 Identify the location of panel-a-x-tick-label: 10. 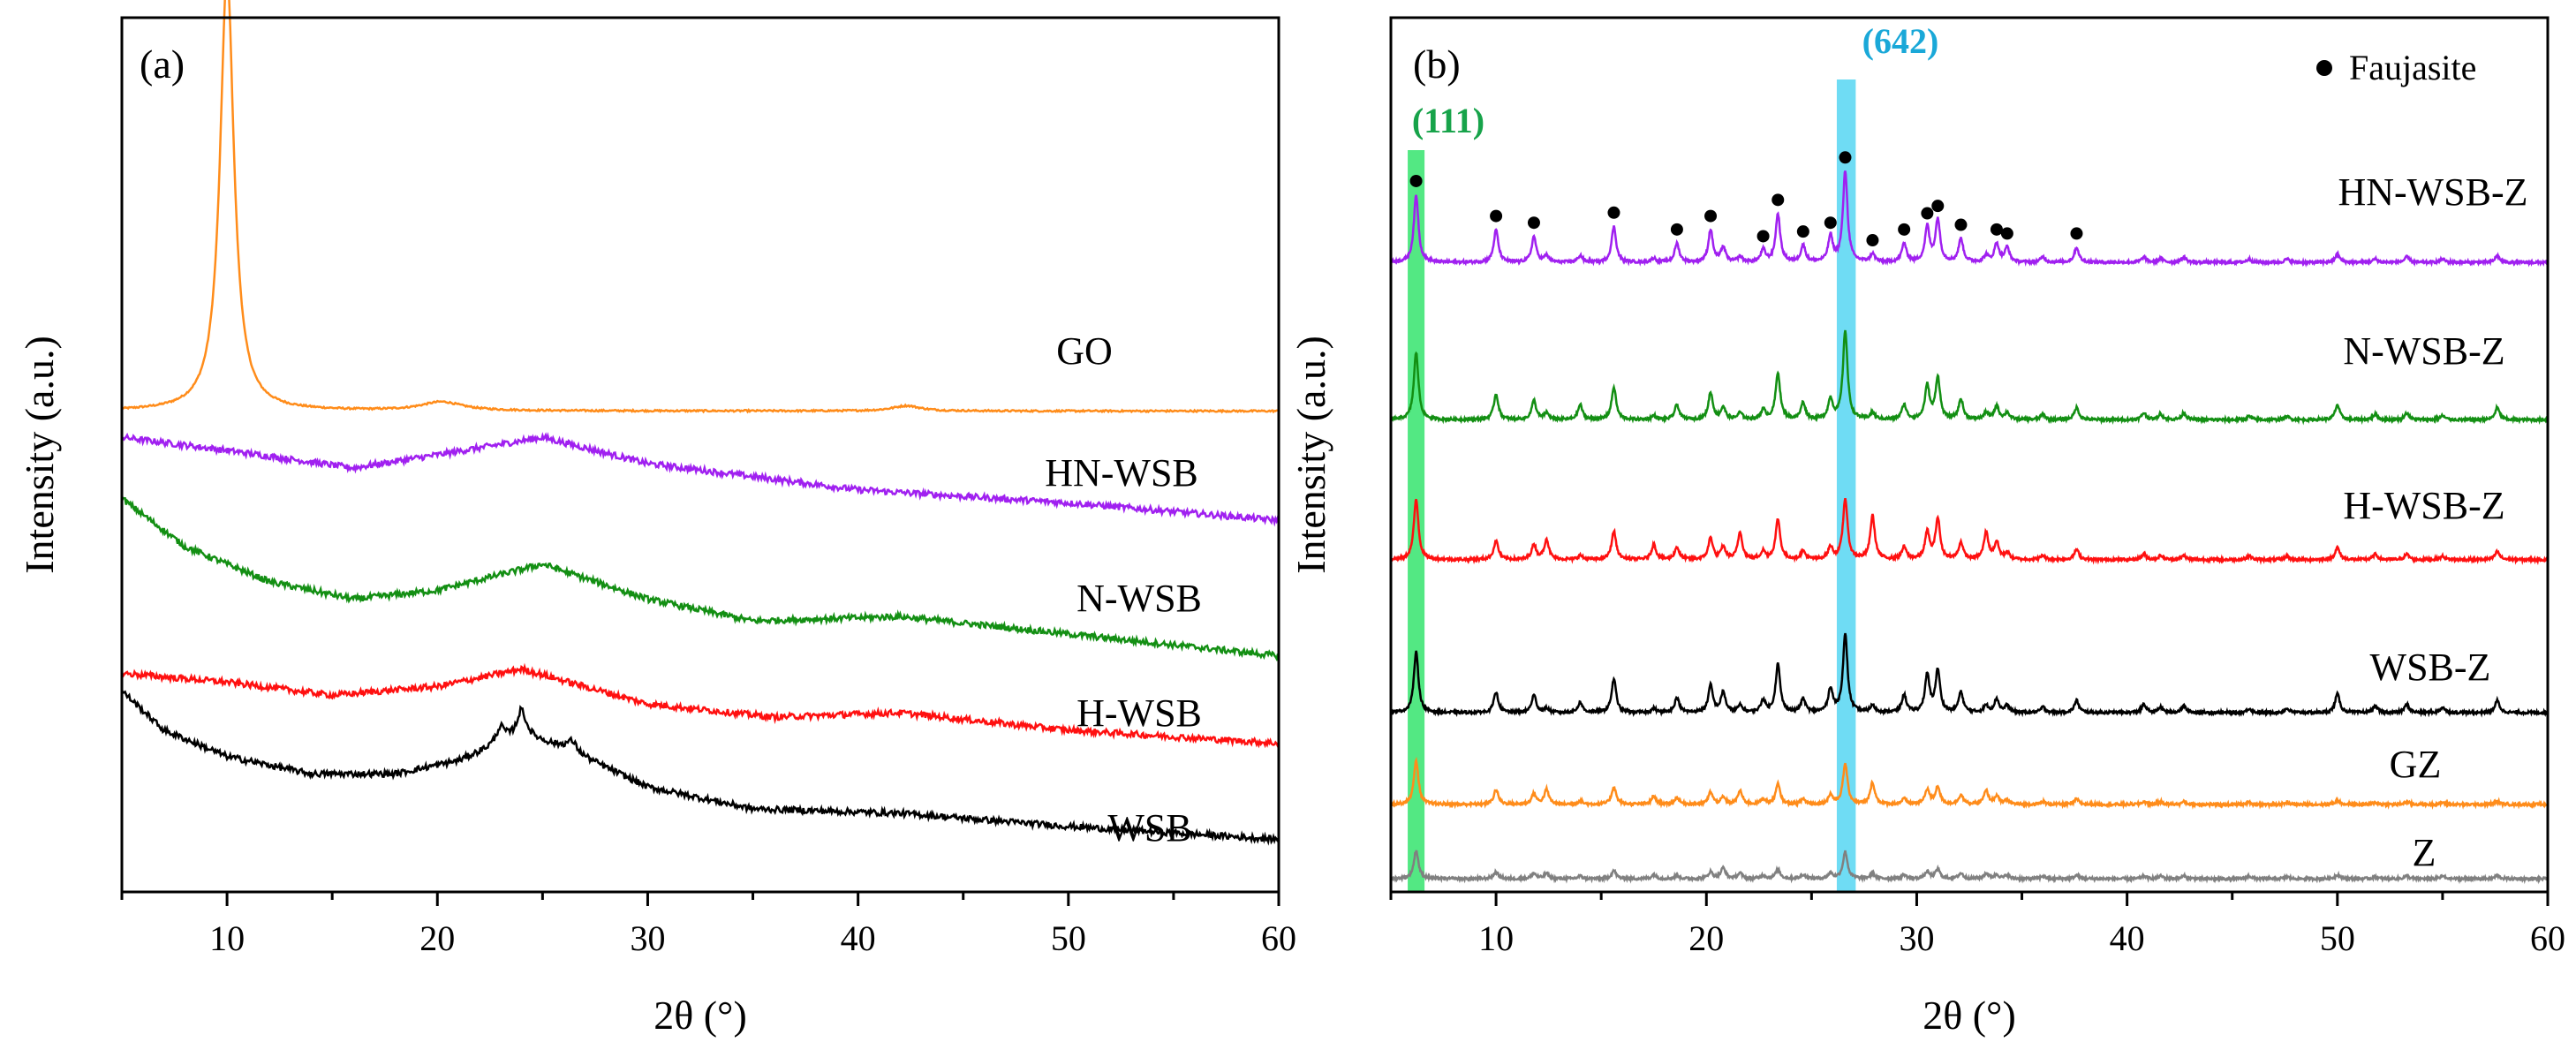
(227, 938).